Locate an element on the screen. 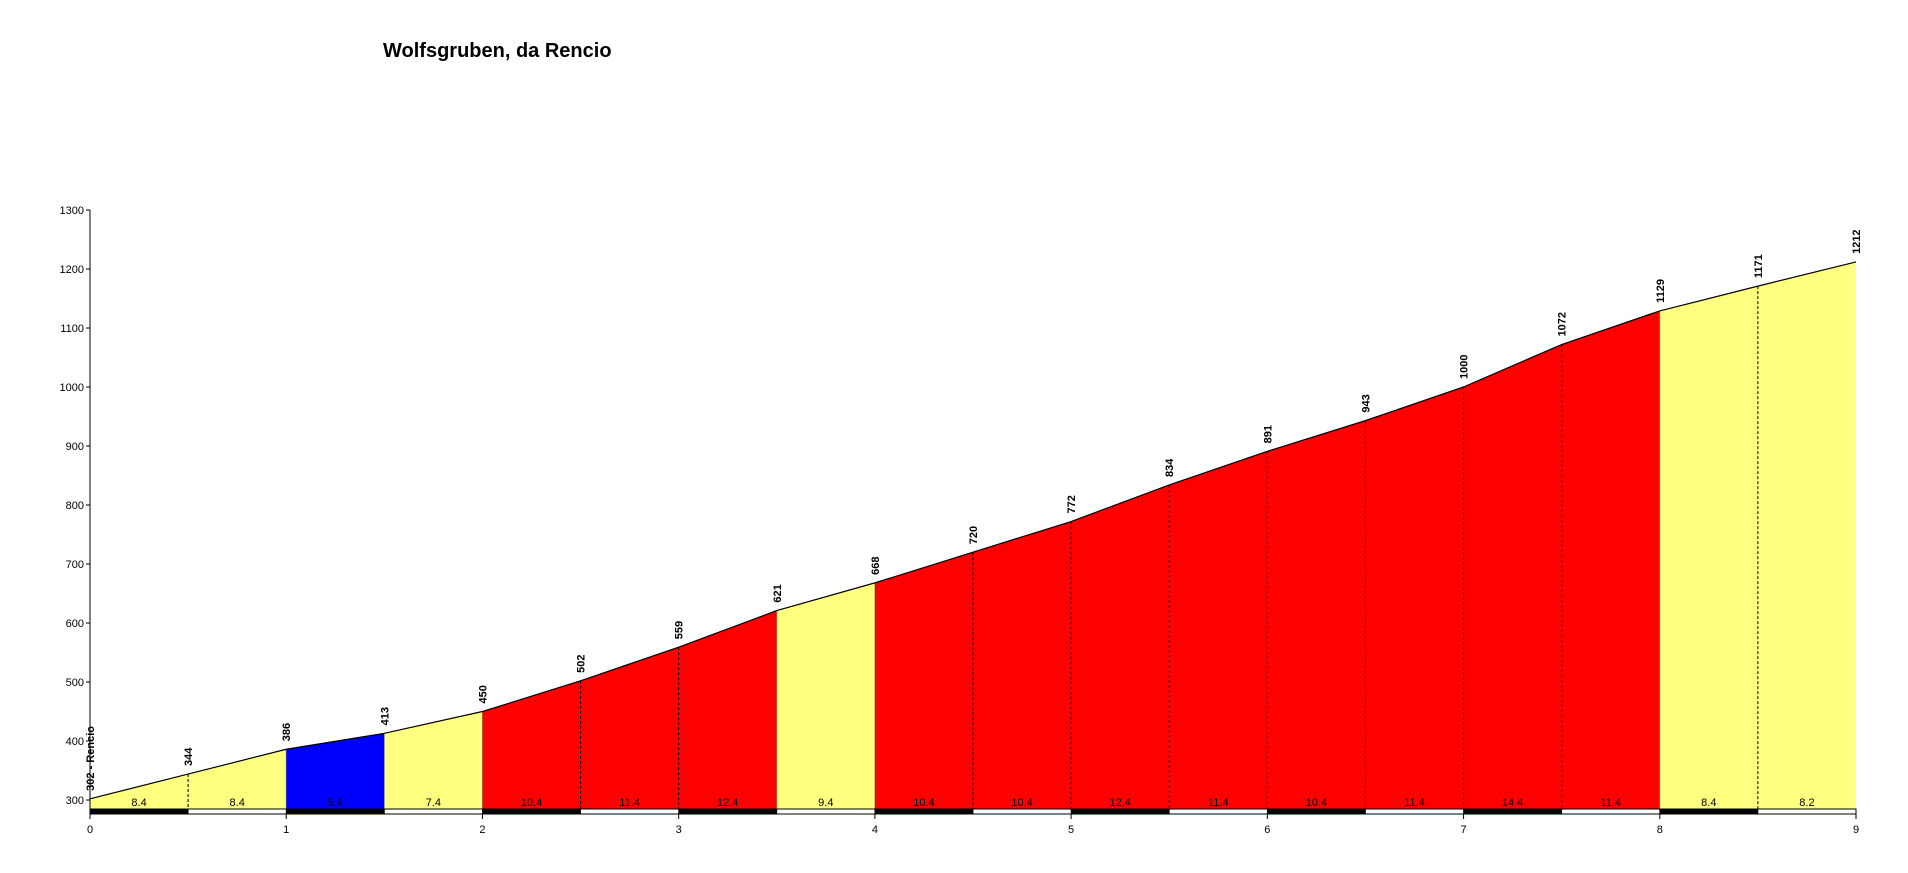 The image size is (1908, 873). gradient-label: 5.4 is located at coordinates (335, 803).